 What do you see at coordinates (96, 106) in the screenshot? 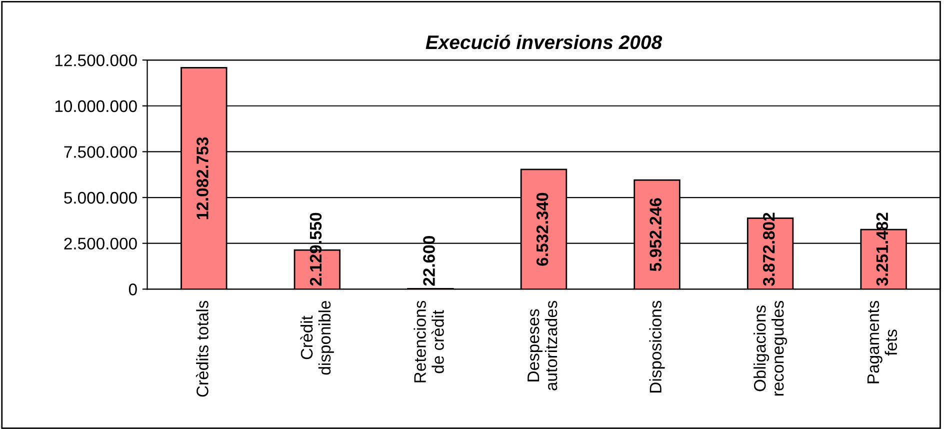
I see `y-tick-label: 10.000.000` at bounding box center [96, 106].